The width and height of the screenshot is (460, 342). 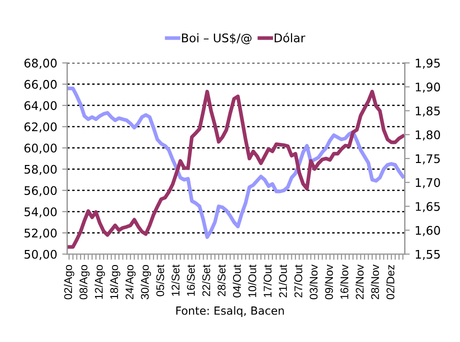 I want to click on legend-label: Dólar, so click(x=290, y=37).